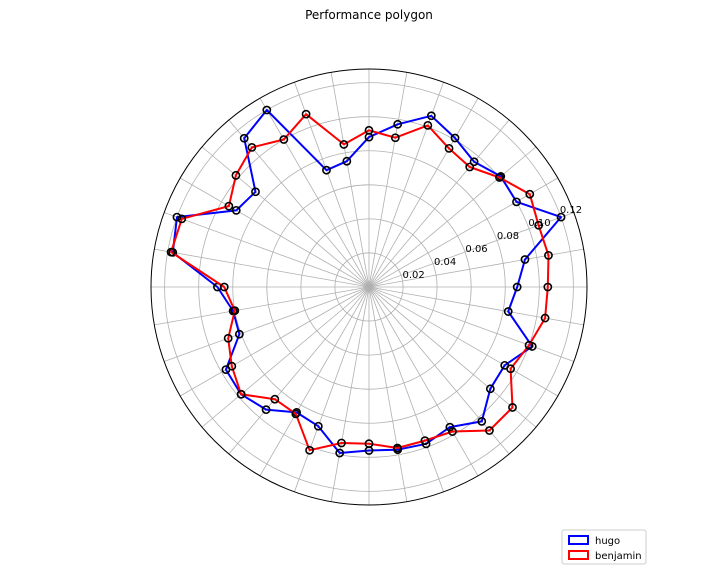  I want to click on radial-tick-labels: 0.02 0.04 0.06 0.08 0.10 0.12, so click(492, 243).